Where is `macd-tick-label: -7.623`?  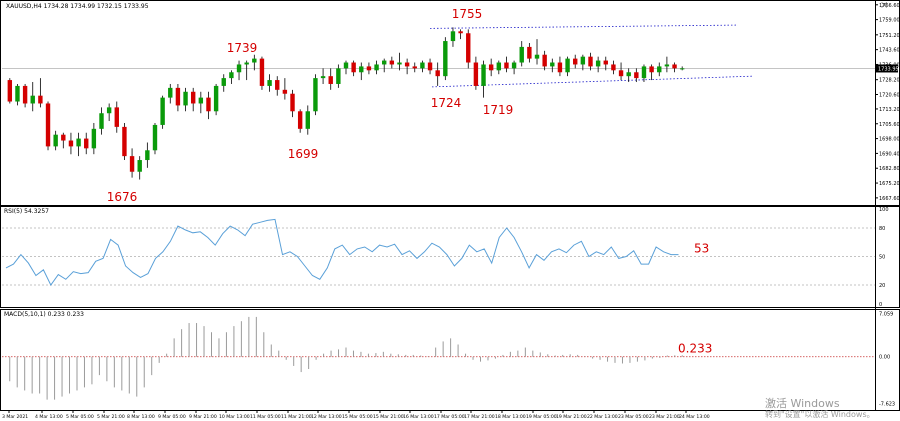 macd-tick-label: -7.623 is located at coordinates (887, 404).